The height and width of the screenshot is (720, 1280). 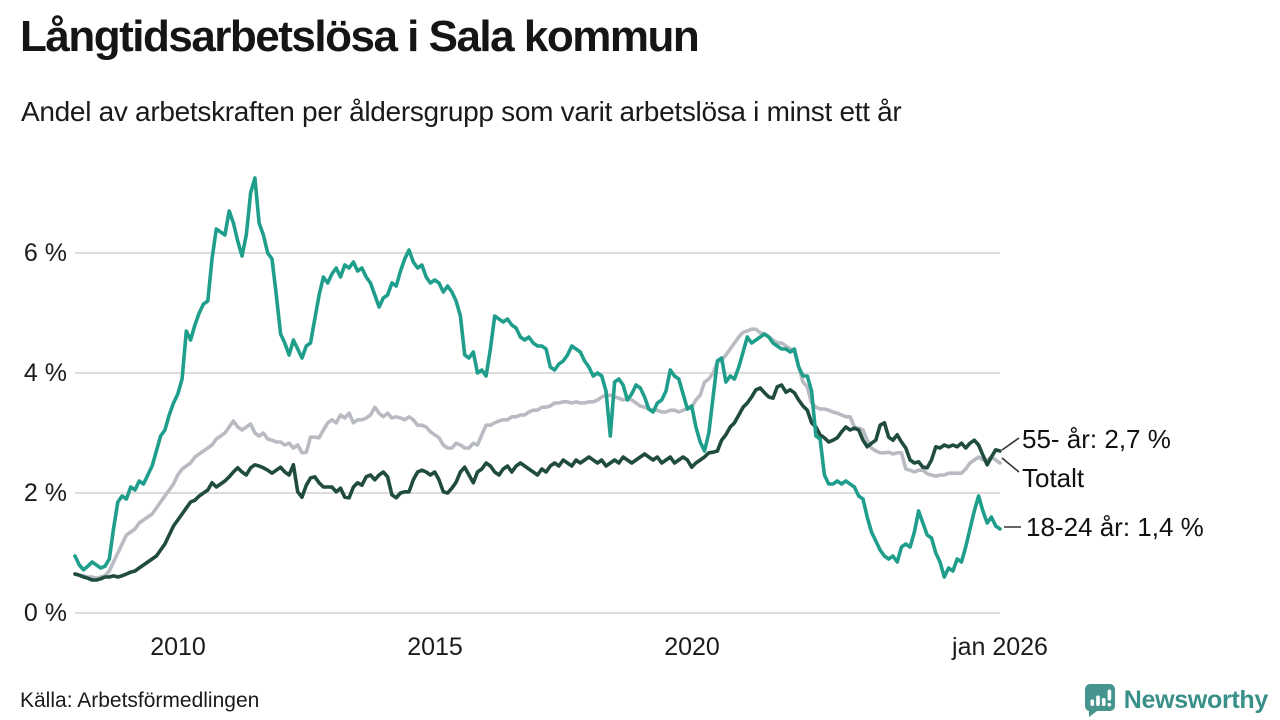 I want to click on end-label-totalt: Totalt, so click(x=1053, y=478).